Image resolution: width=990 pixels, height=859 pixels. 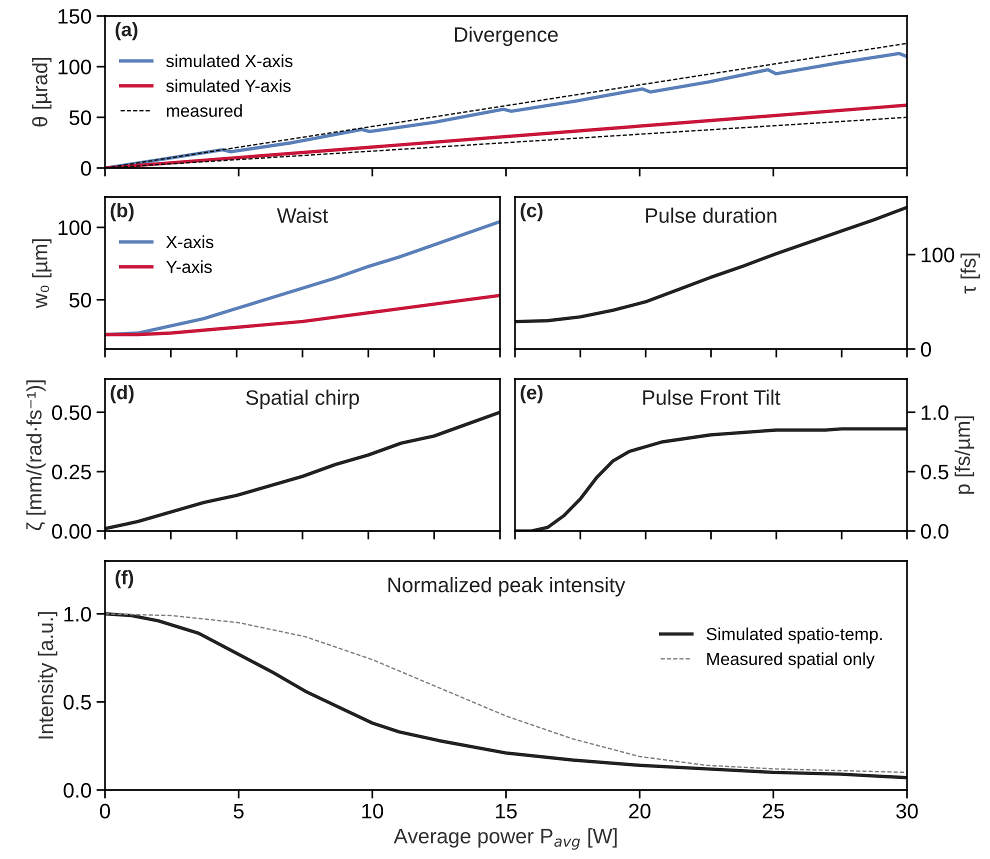 I want to click on annotation: (d), so click(x=122, y=394).